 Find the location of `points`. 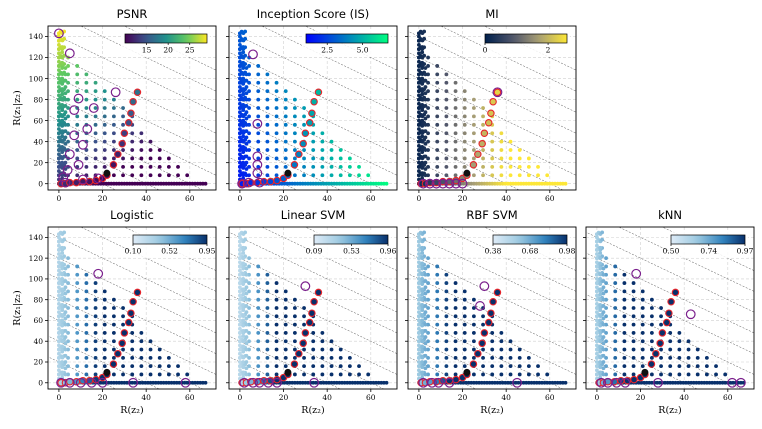

points is located at coordinates (132, 309).